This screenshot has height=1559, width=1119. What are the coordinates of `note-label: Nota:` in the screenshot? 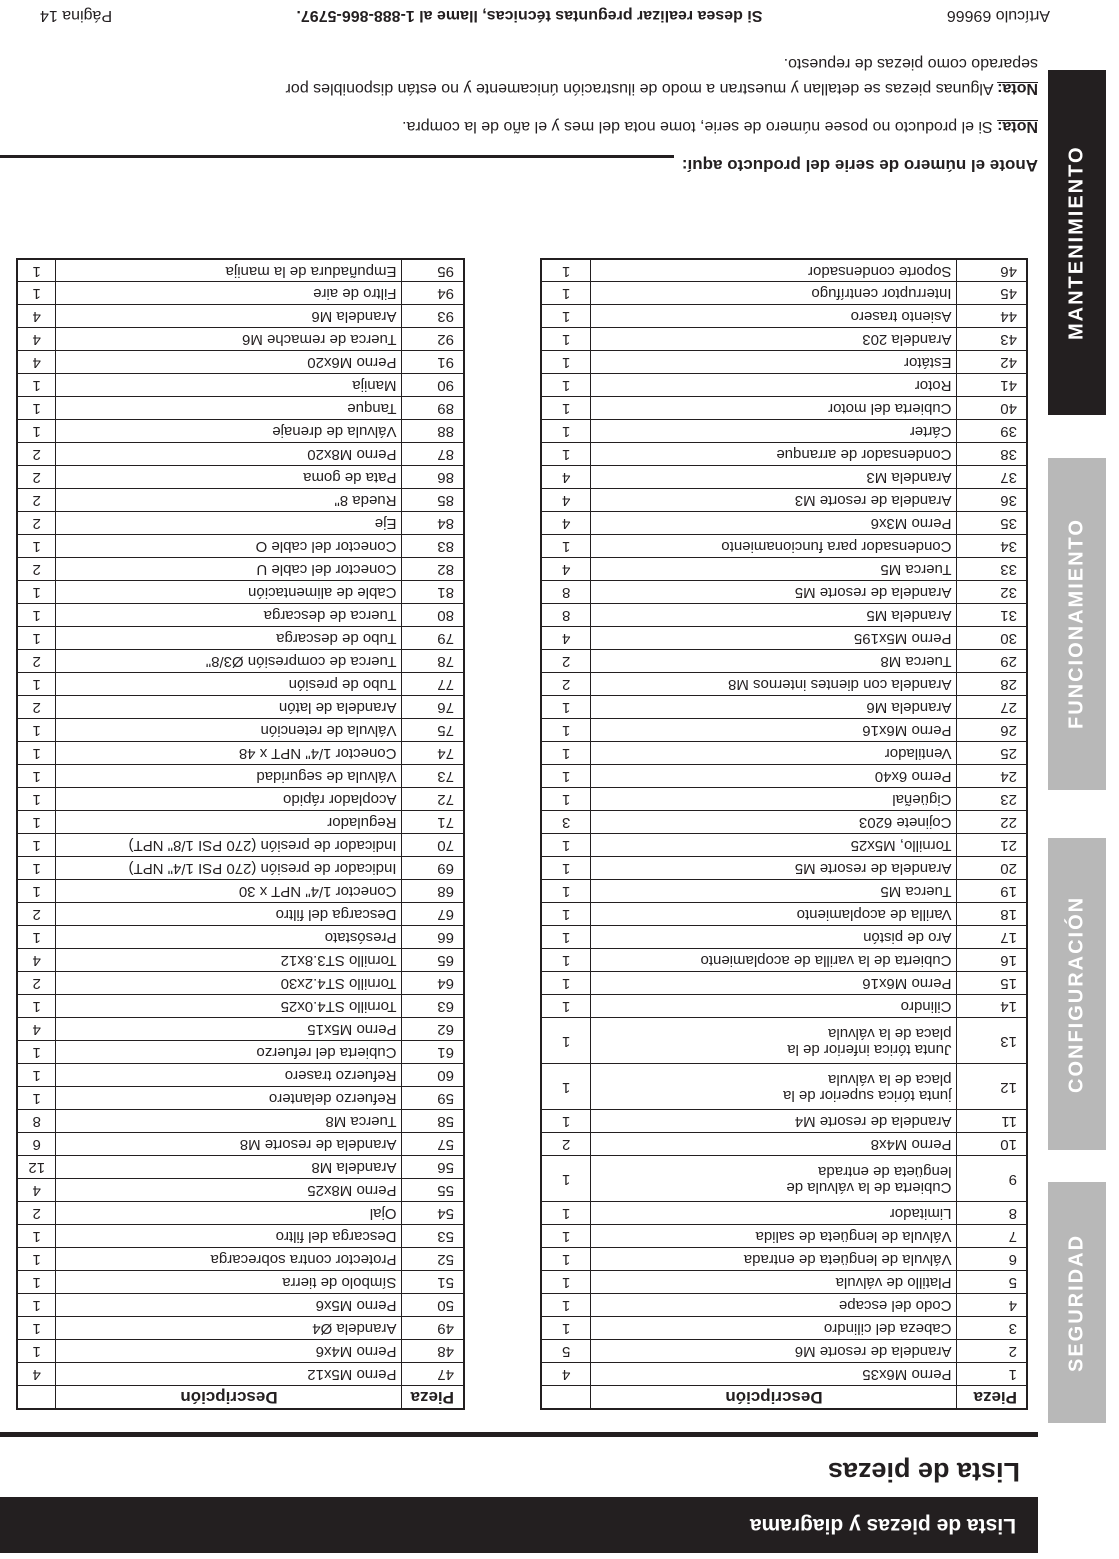 It's located at (1017, 88).